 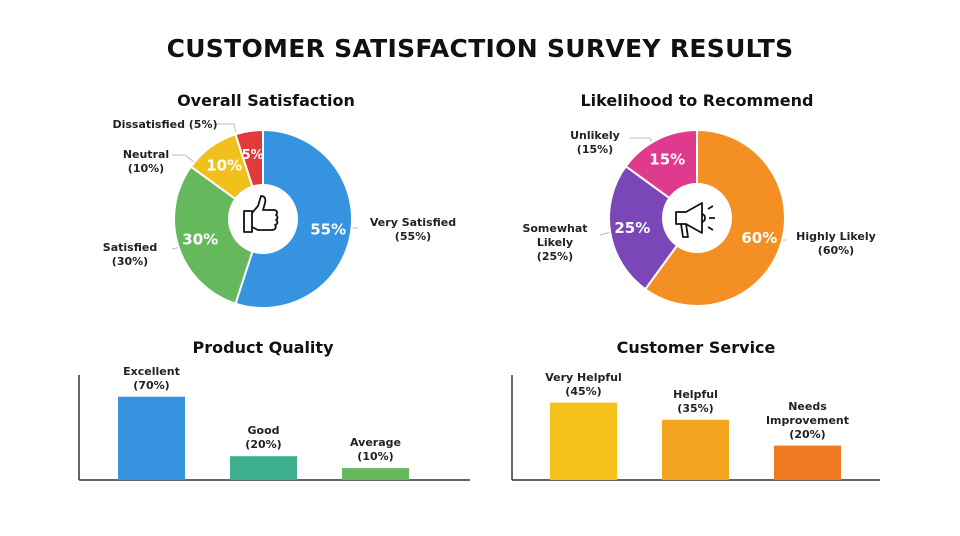 I want to click on pie-pct-label: 30%, so click(x=200, y=239).